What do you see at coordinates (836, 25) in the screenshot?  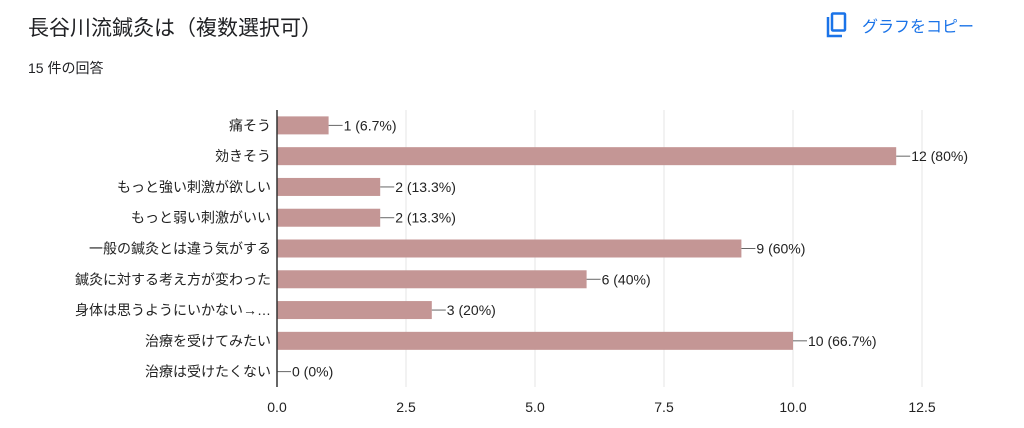 I see `copy-icon` at bounding box center [836, 25].